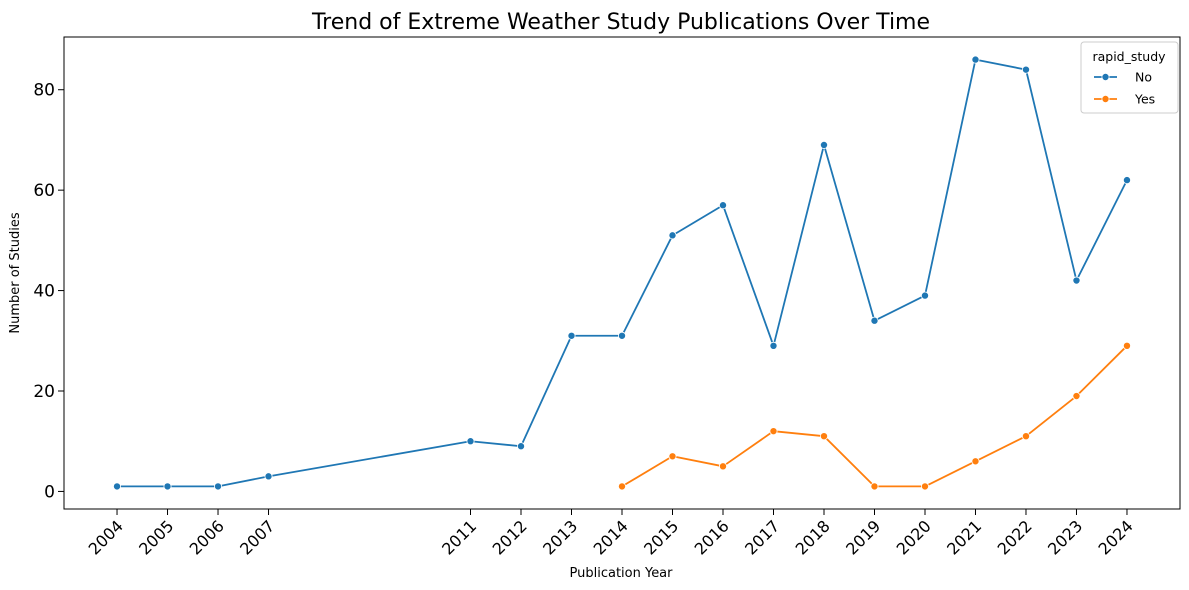 Image resolution: width=1189 pixels, height=590 pixels. What do you see at coordinates (1144, 99) in the screenshot?
I see `legend-label-yes: Yes` at bounding box center [1144, 99].